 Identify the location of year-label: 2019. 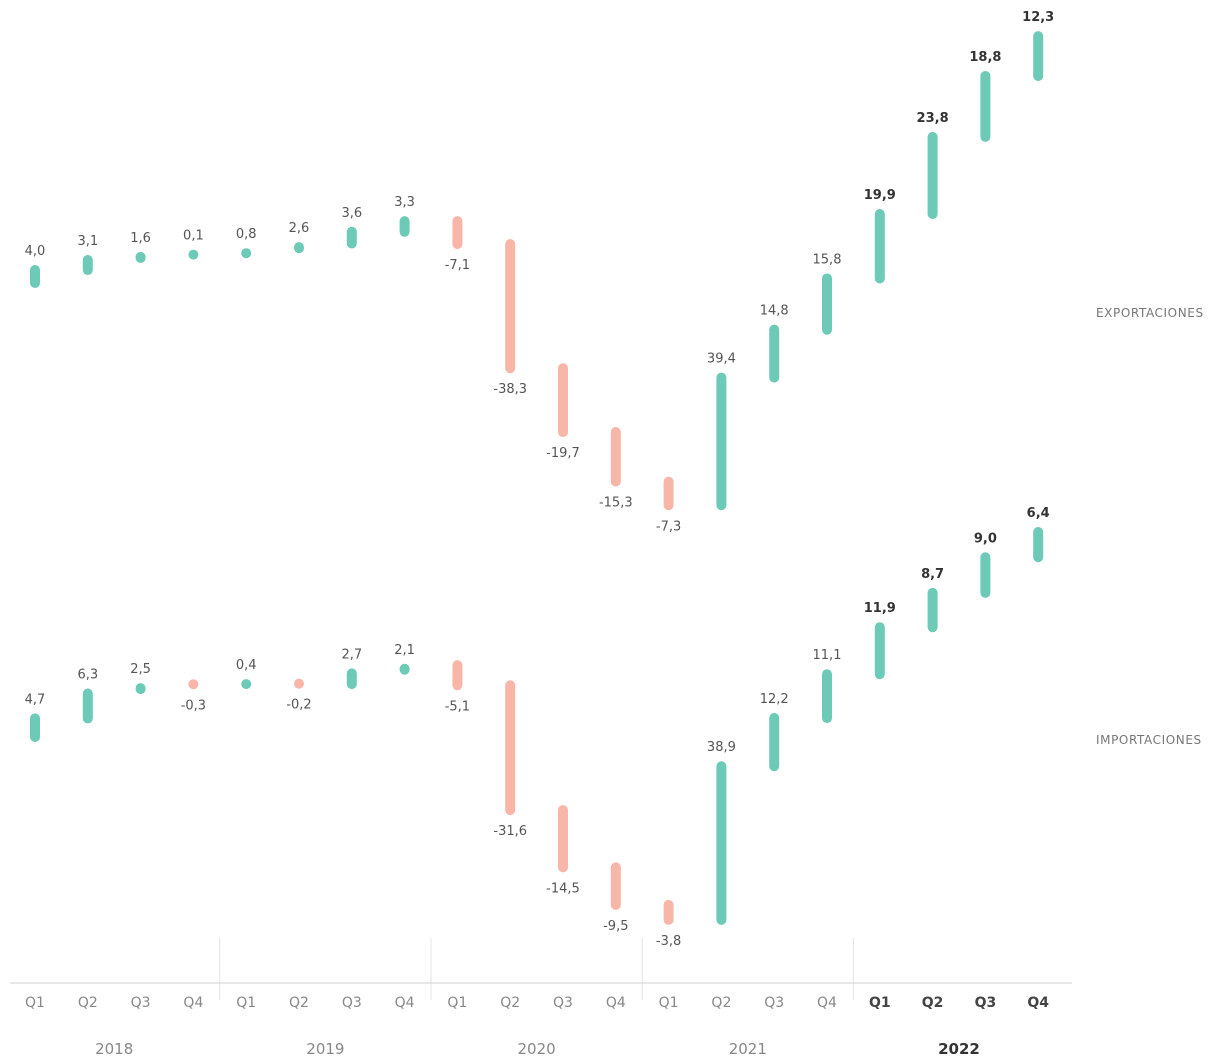
(325, 1048).